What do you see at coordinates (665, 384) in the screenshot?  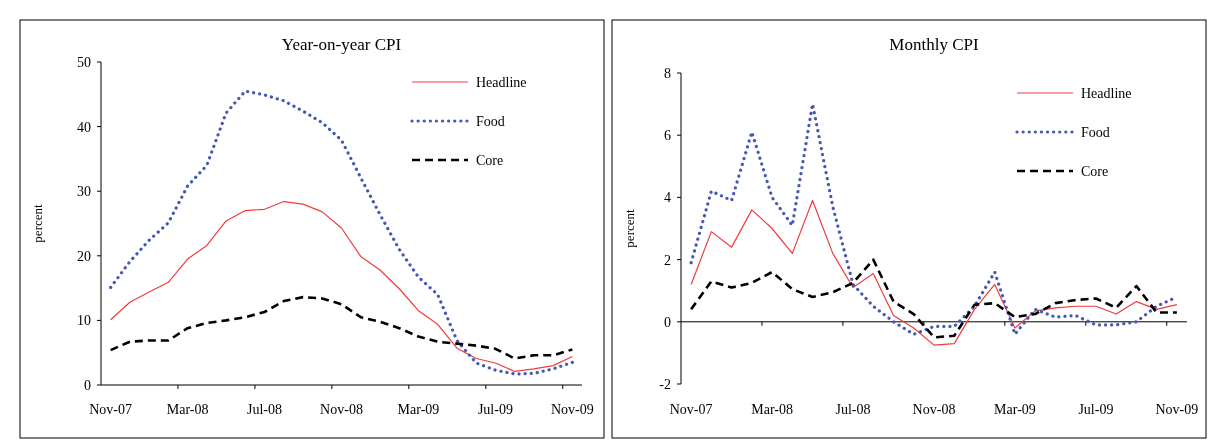 I see `y-tick-label: -2` at bounding box center [665, 384].